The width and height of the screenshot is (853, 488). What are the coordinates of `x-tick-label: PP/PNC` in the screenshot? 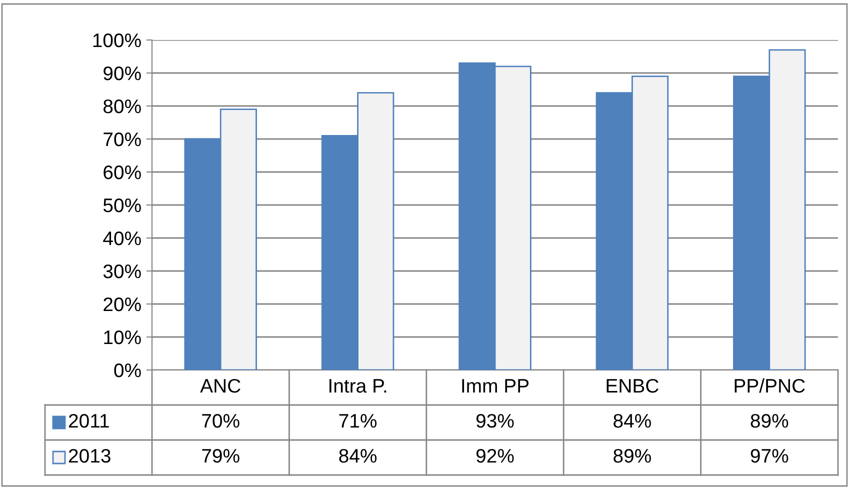 It's located at (769, 385).